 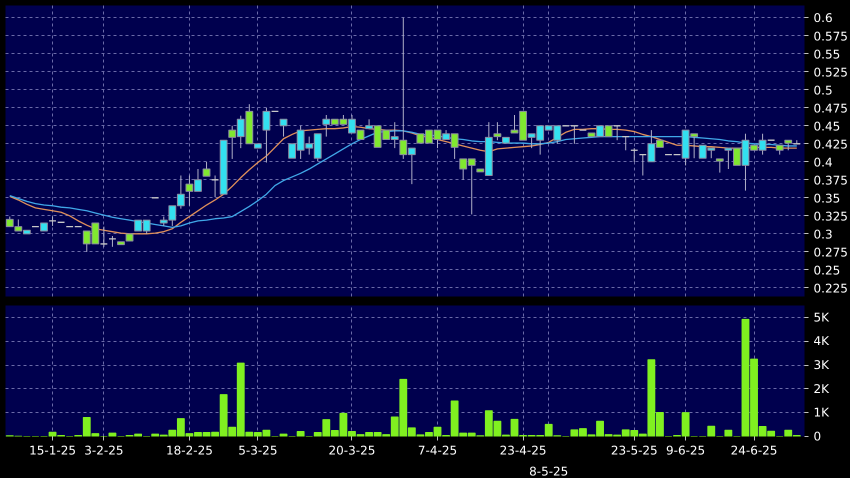 I want to click on y-tick-label: 0.375, so click(x=831, y=180).